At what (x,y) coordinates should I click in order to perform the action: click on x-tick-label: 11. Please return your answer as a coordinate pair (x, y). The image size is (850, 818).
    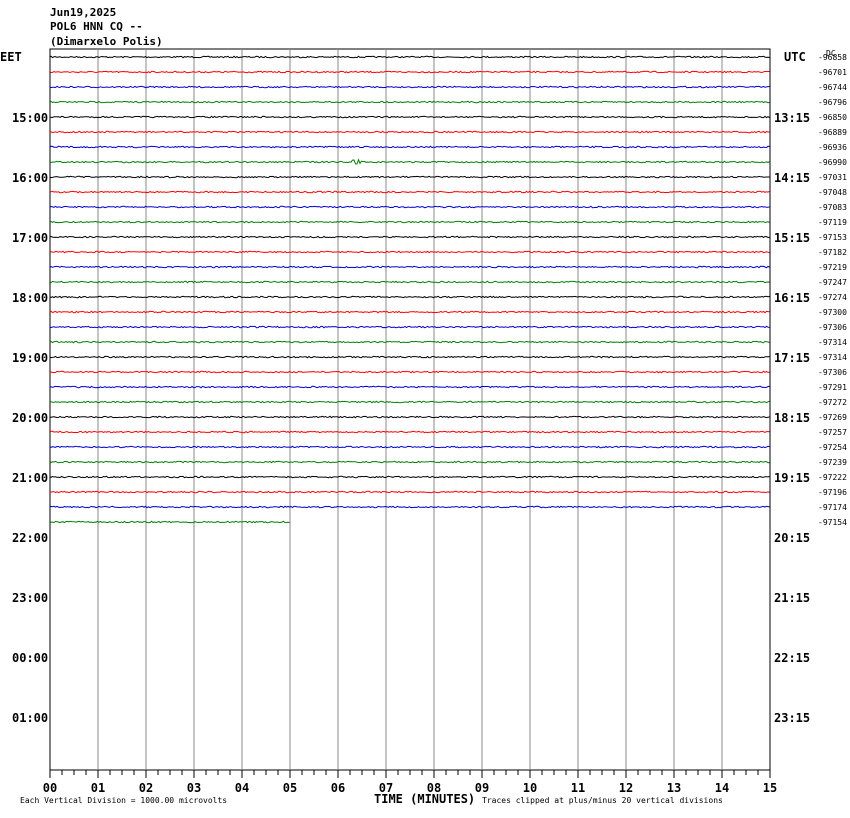
    Looking at the image, I should click on (578, 788).